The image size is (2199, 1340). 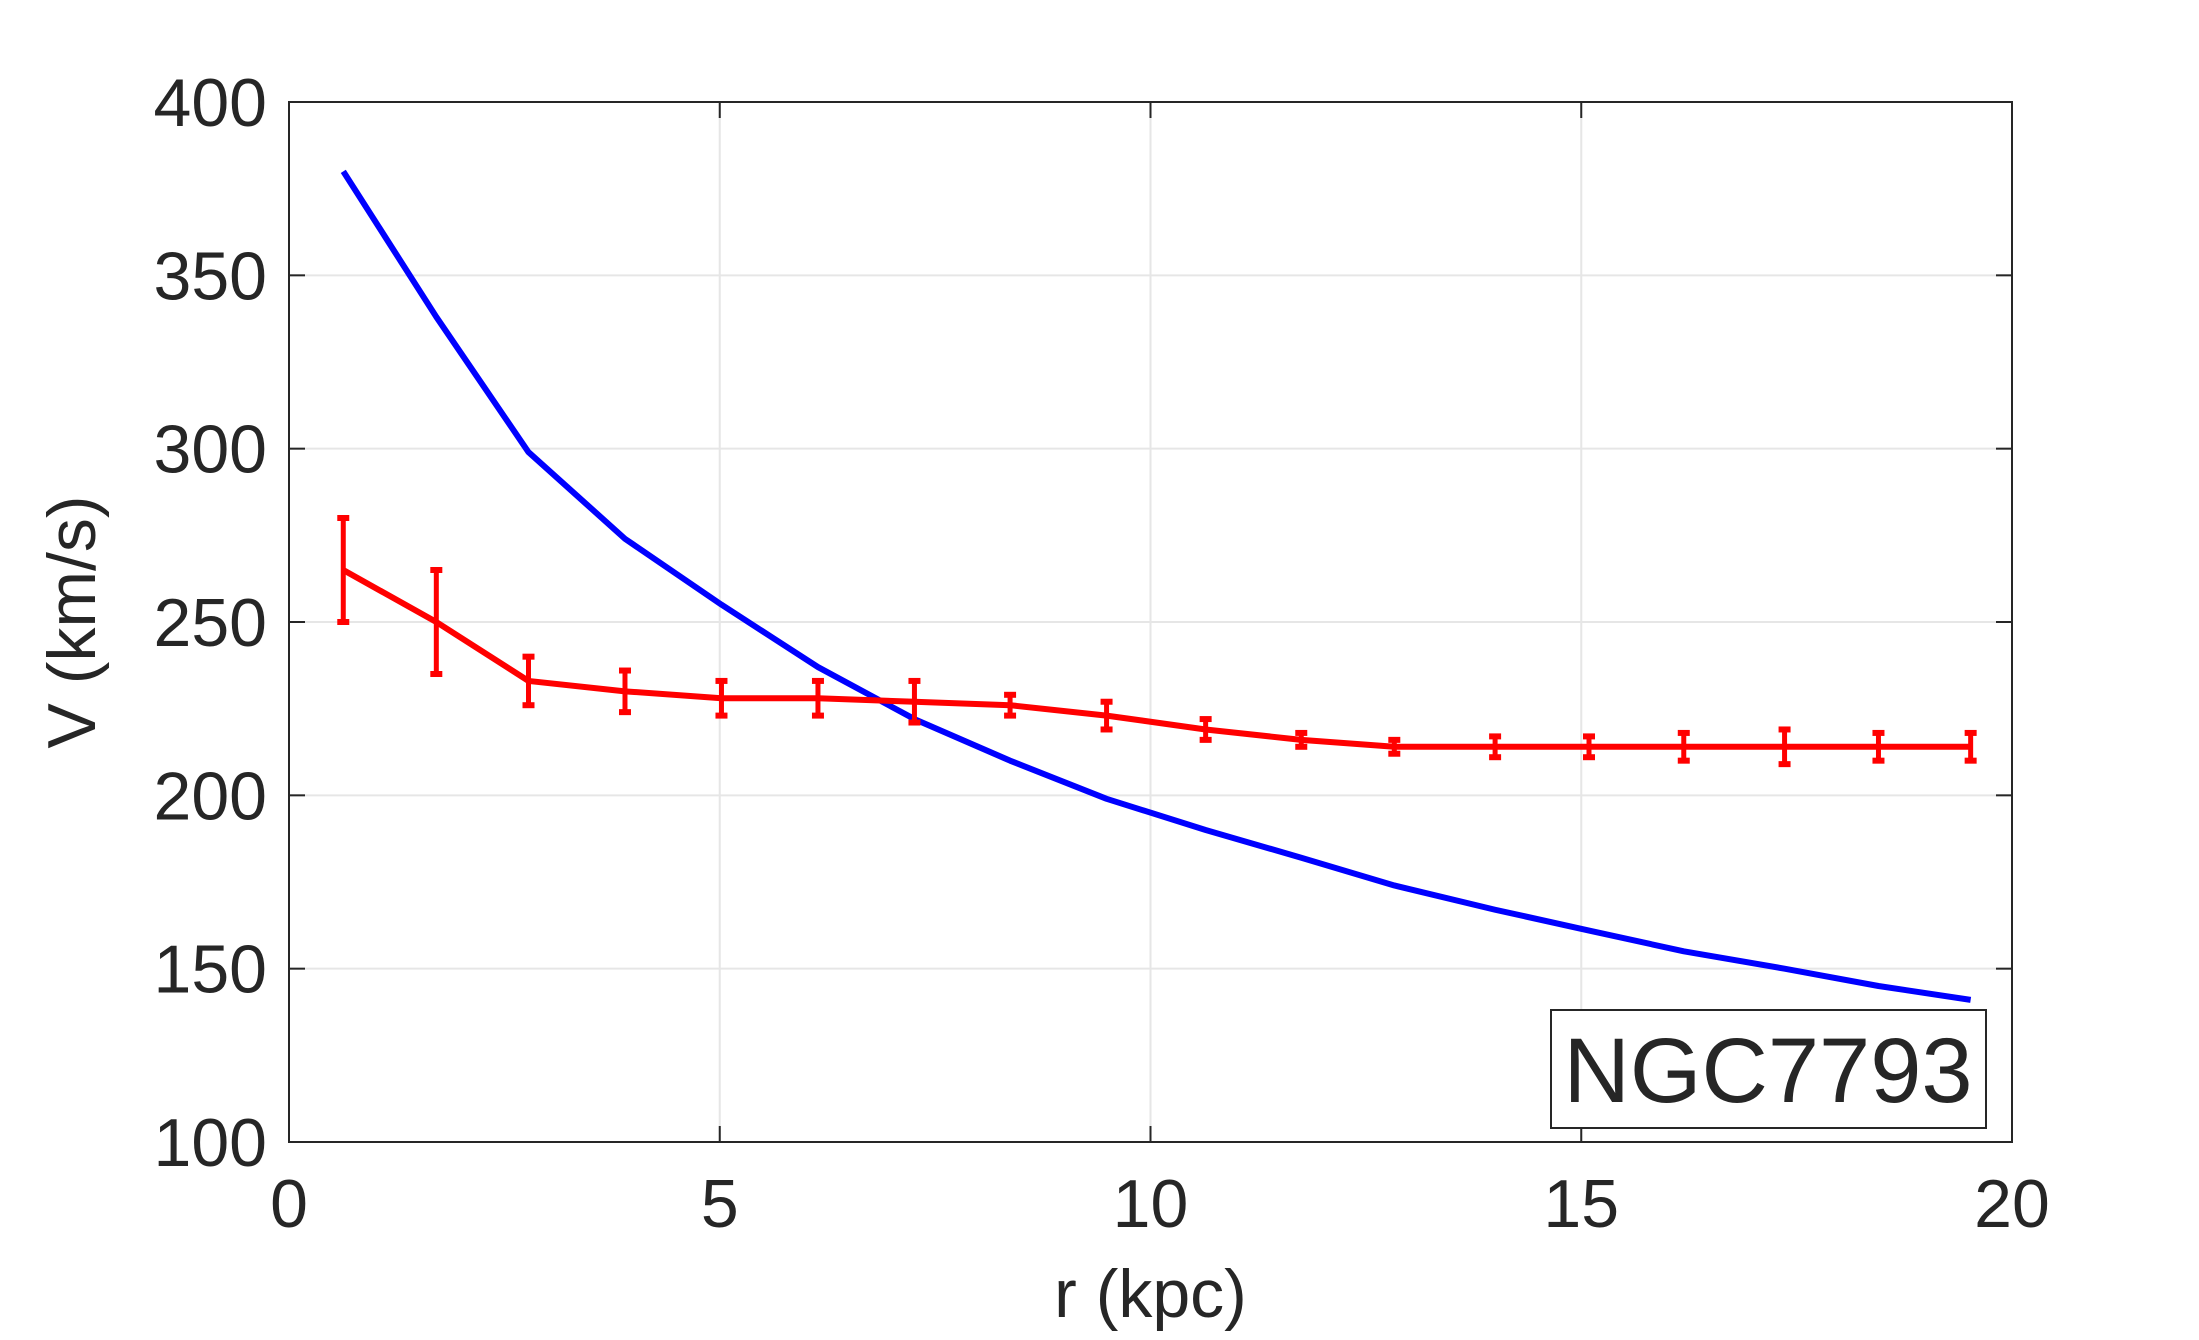 What do you see at coordinates (210, 623) in the screenshot?
I see `y-tick-label: 250` at bounding box center [210, 623].